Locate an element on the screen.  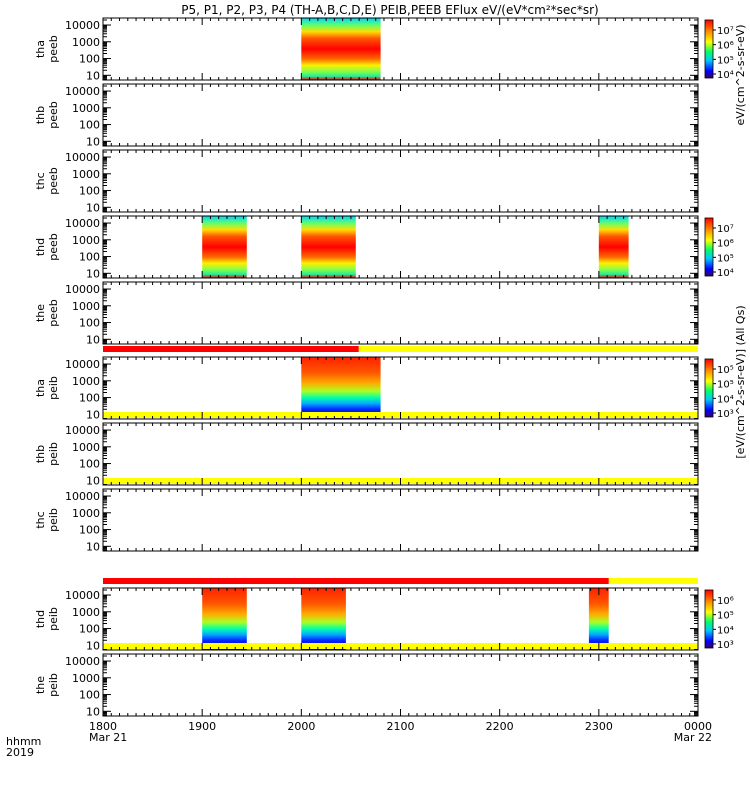
colorbar: 10⁵ 10⁵ 10⁴ 10³ is located at coordinates (719, 389).